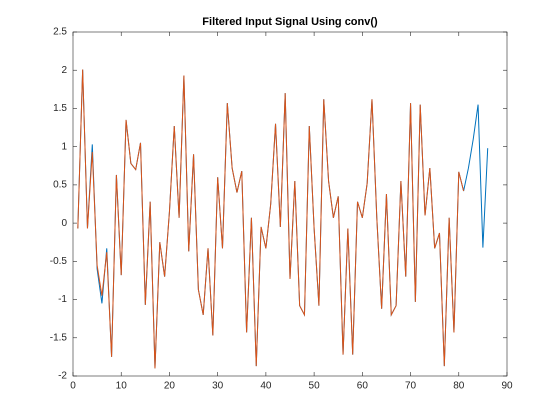 The width and height of the screenshot is (560, 420). Describe the element at coordinates (122, 386) in the screenshot. I see `x-tick-label: 10` at that location.